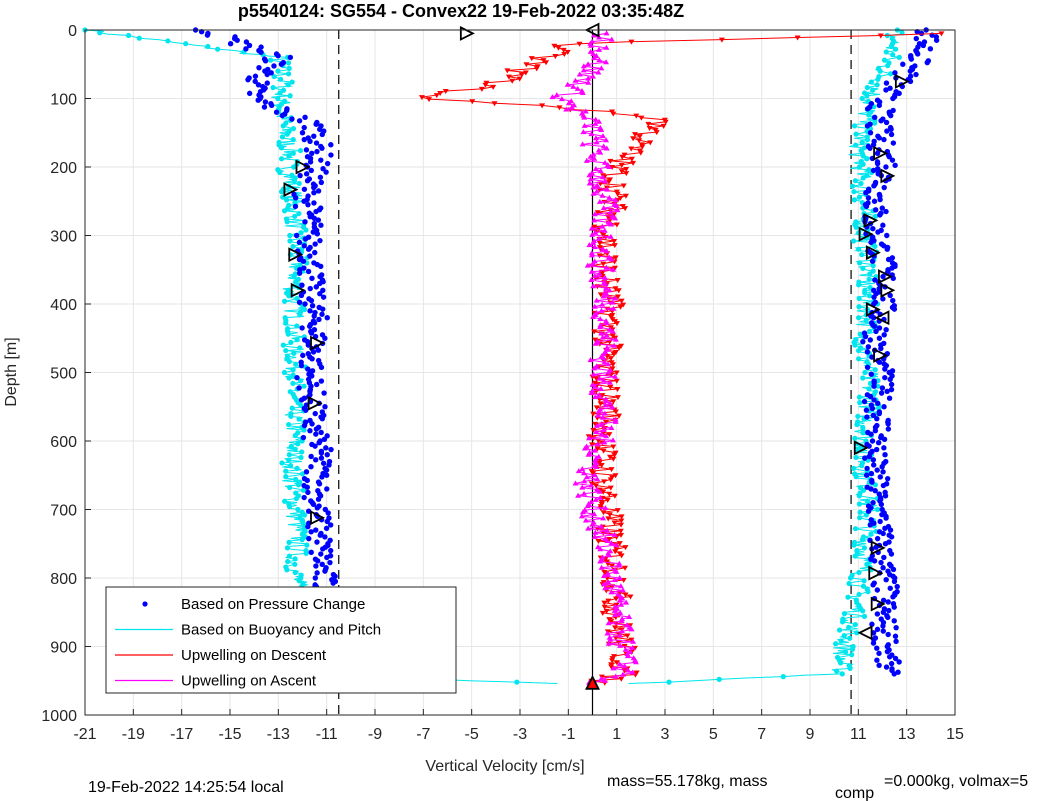  Describe the element at coordinates (878, 604) in the screenshot. I see `flag-marker` at that location.